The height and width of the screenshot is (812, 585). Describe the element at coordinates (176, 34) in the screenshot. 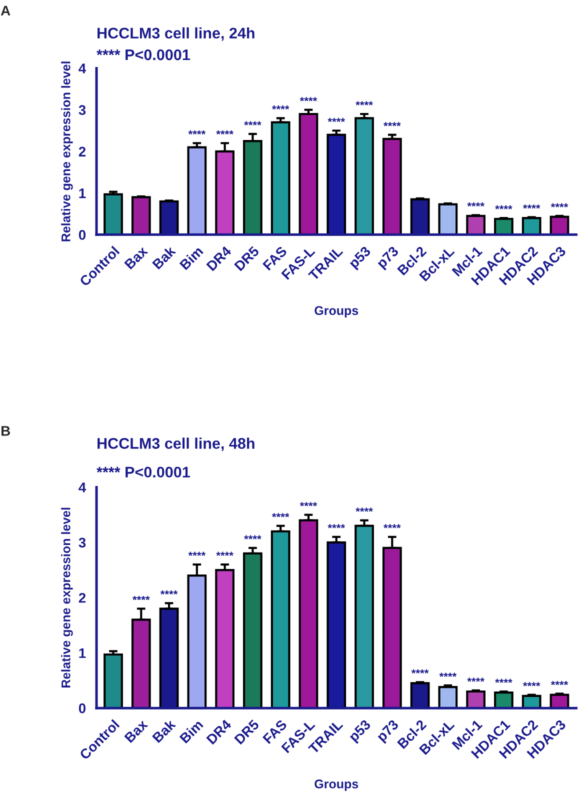

I see `chart-title: HCCLM3 cell line, 24h` at that location.